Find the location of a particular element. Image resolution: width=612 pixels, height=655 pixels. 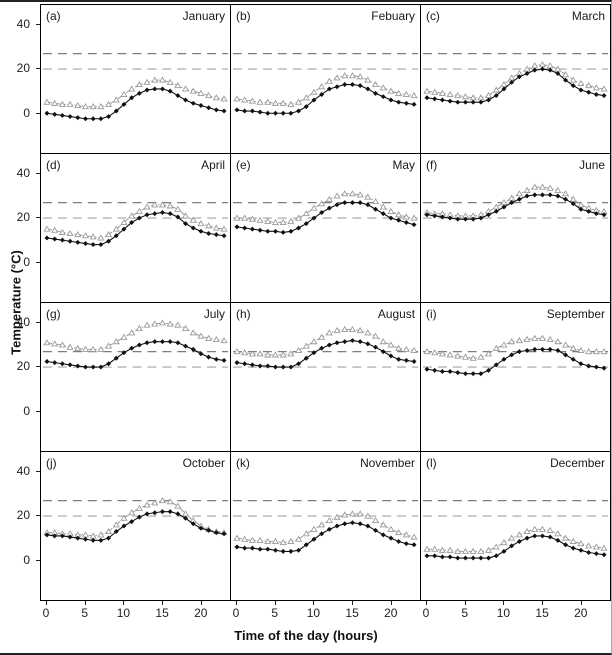

panel-month-label: May is located at coordinates (404, 165).